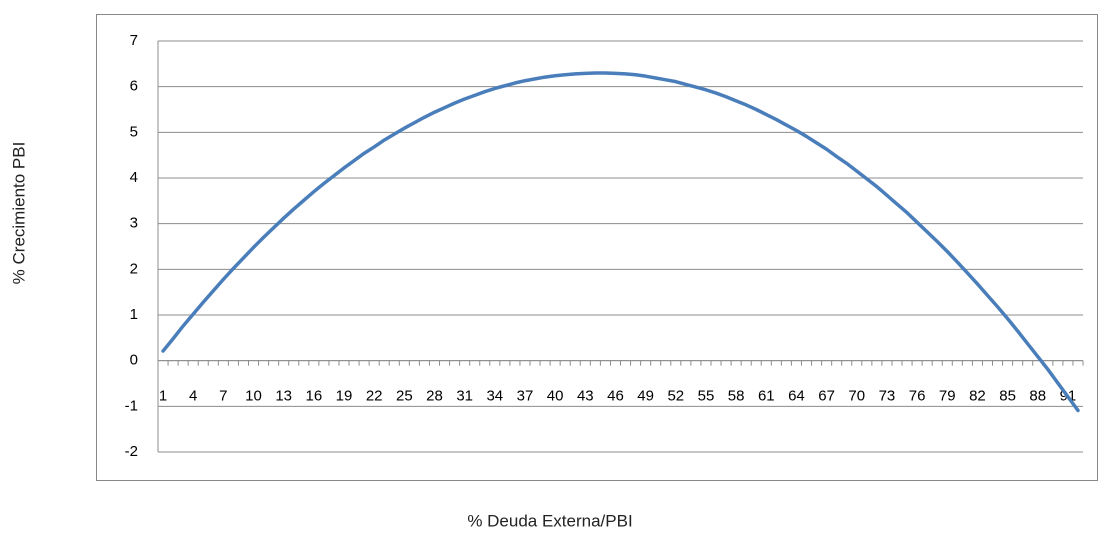  I want to click on x-tick-label: 88, so click(1037, 396).